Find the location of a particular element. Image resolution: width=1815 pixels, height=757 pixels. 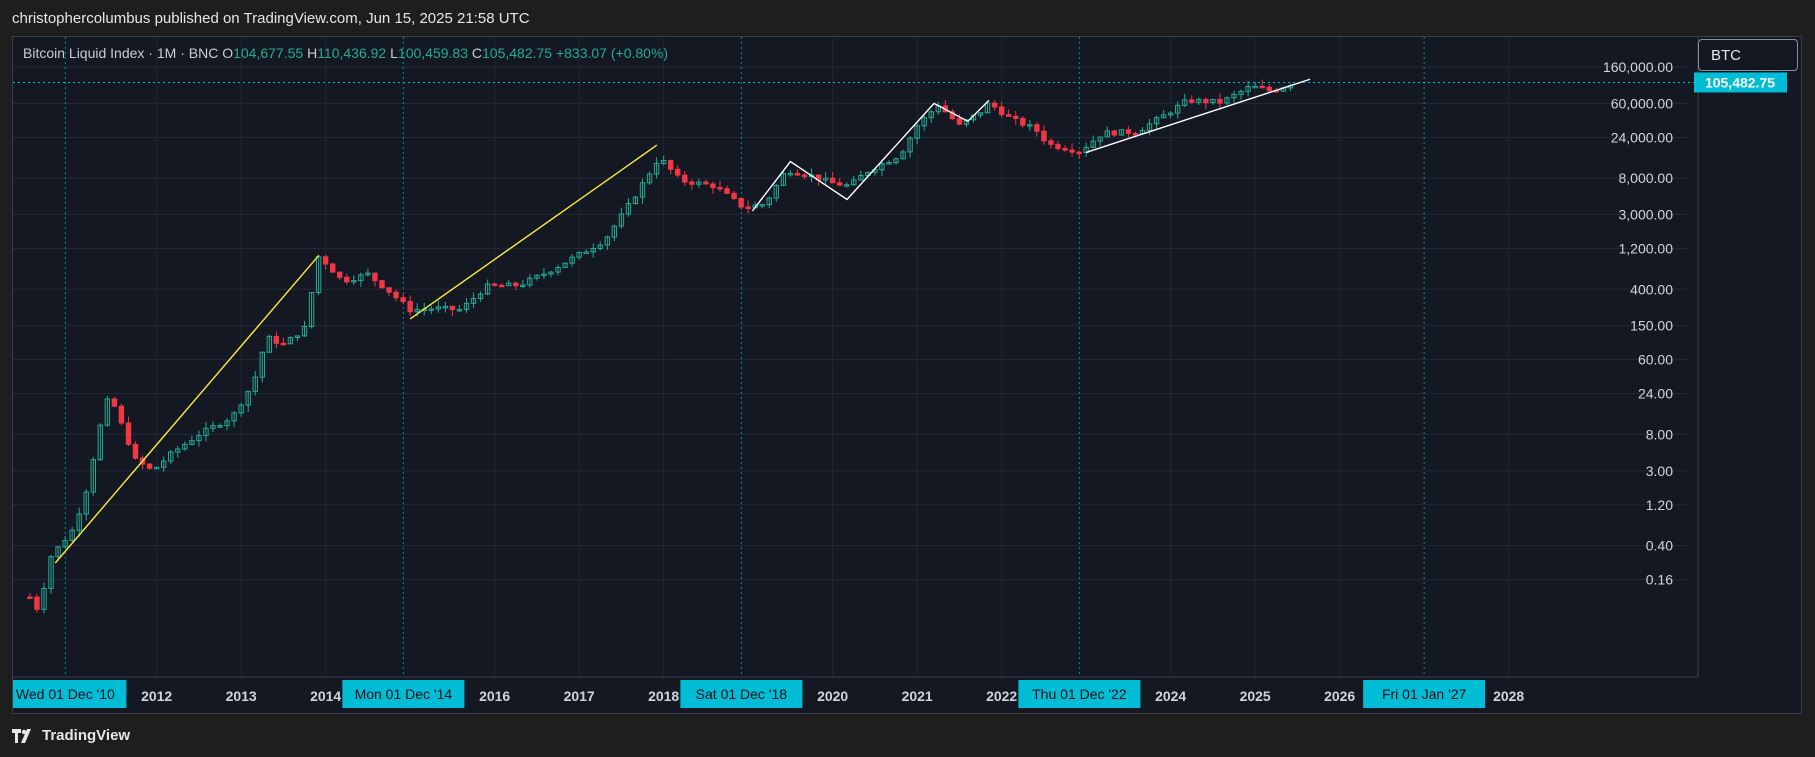

date-marker-label: Fri 01 Jan '27 is located at coordinates (1424, 694).